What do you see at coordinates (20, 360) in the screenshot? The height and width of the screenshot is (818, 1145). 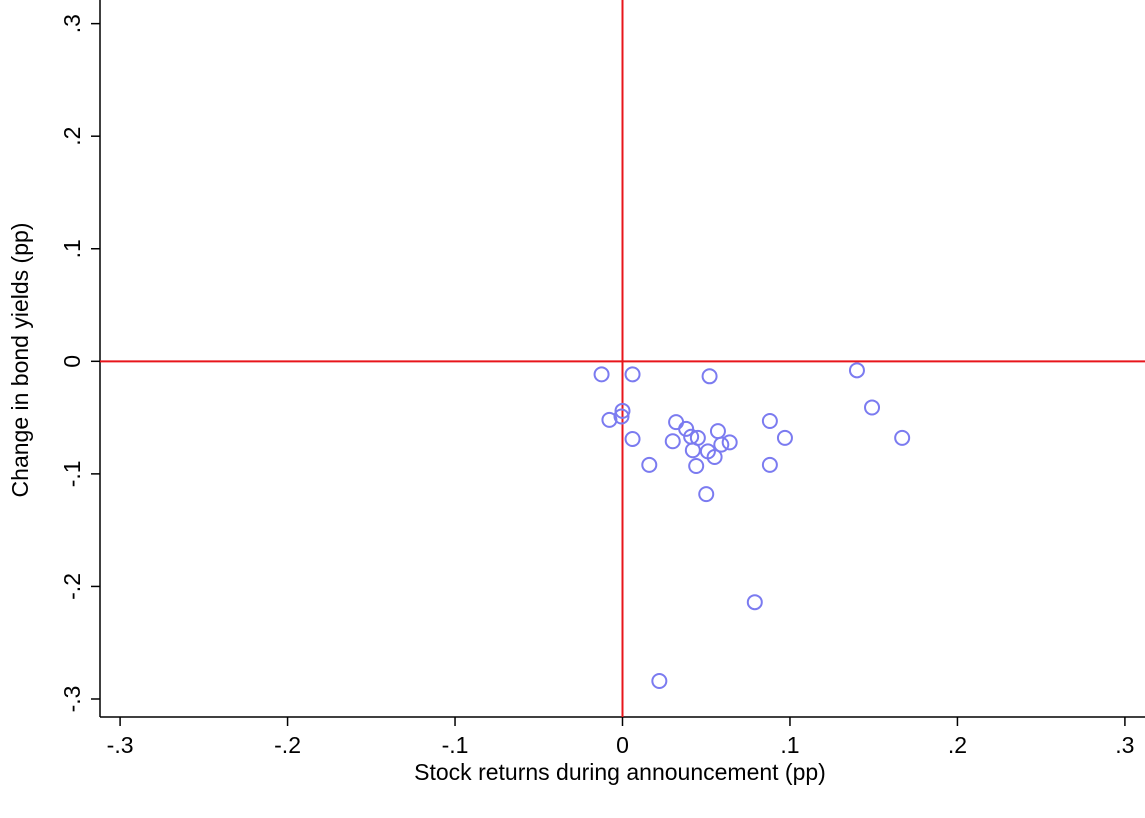 I see `y-axis-label: Change in bond yields (pp)` at bounding box center [20, 360].